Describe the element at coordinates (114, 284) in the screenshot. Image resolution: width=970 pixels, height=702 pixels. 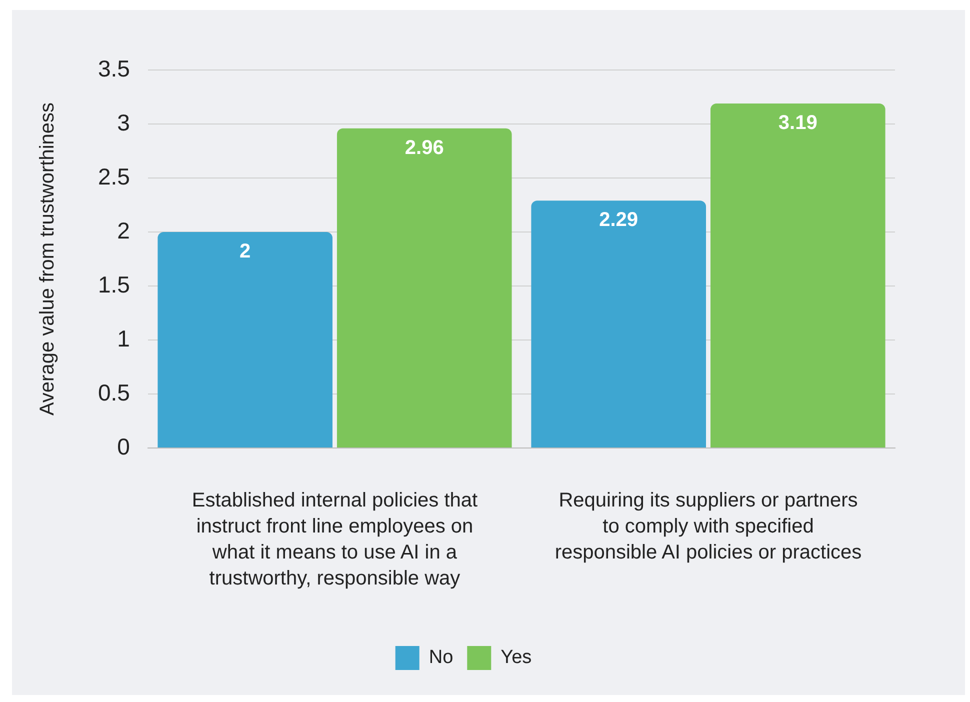
I see `y-tick-label: 1.5` at that location.